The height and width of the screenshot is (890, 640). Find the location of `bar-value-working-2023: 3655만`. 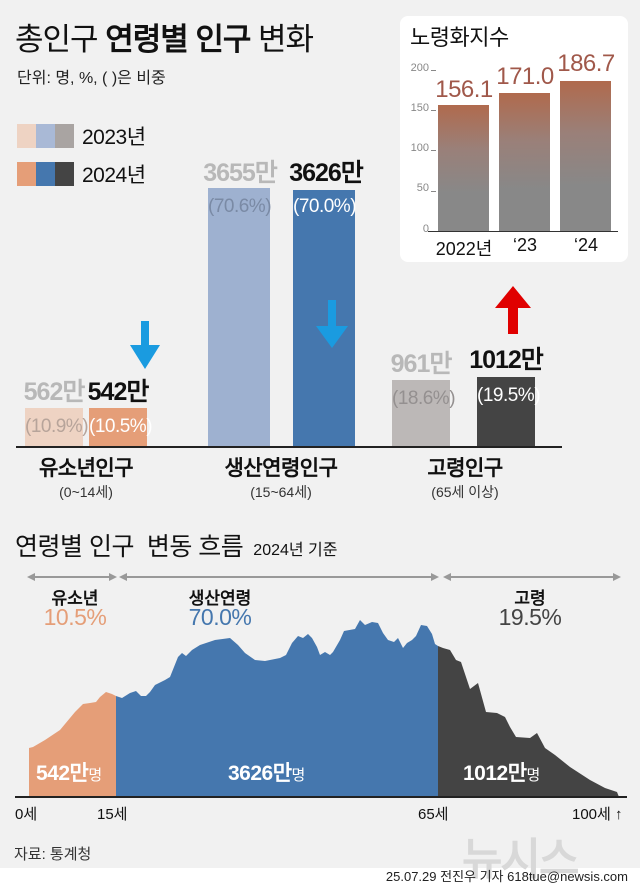

bar-value-working-2023: 3655만 is located at coordinates (240, 173).